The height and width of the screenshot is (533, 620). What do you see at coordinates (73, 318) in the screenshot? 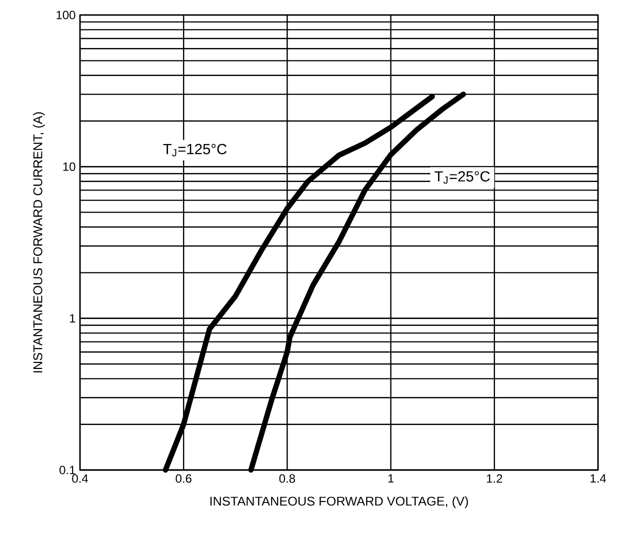
I see `y-tick-label: 1` at bounding box center [73, 318].